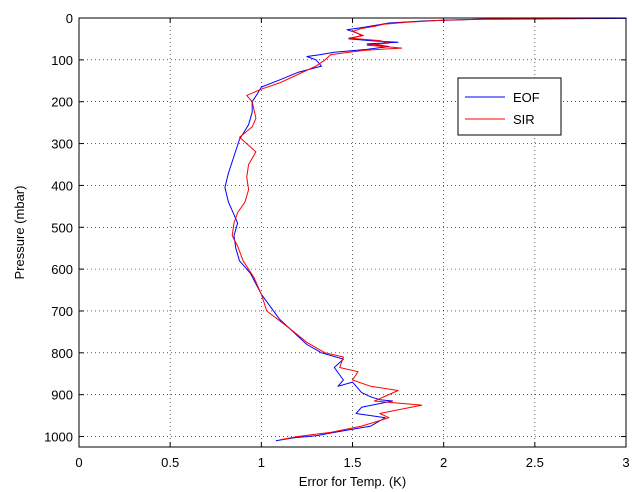  I want to click on legend-label-eof: EOF, so click(526, 97).